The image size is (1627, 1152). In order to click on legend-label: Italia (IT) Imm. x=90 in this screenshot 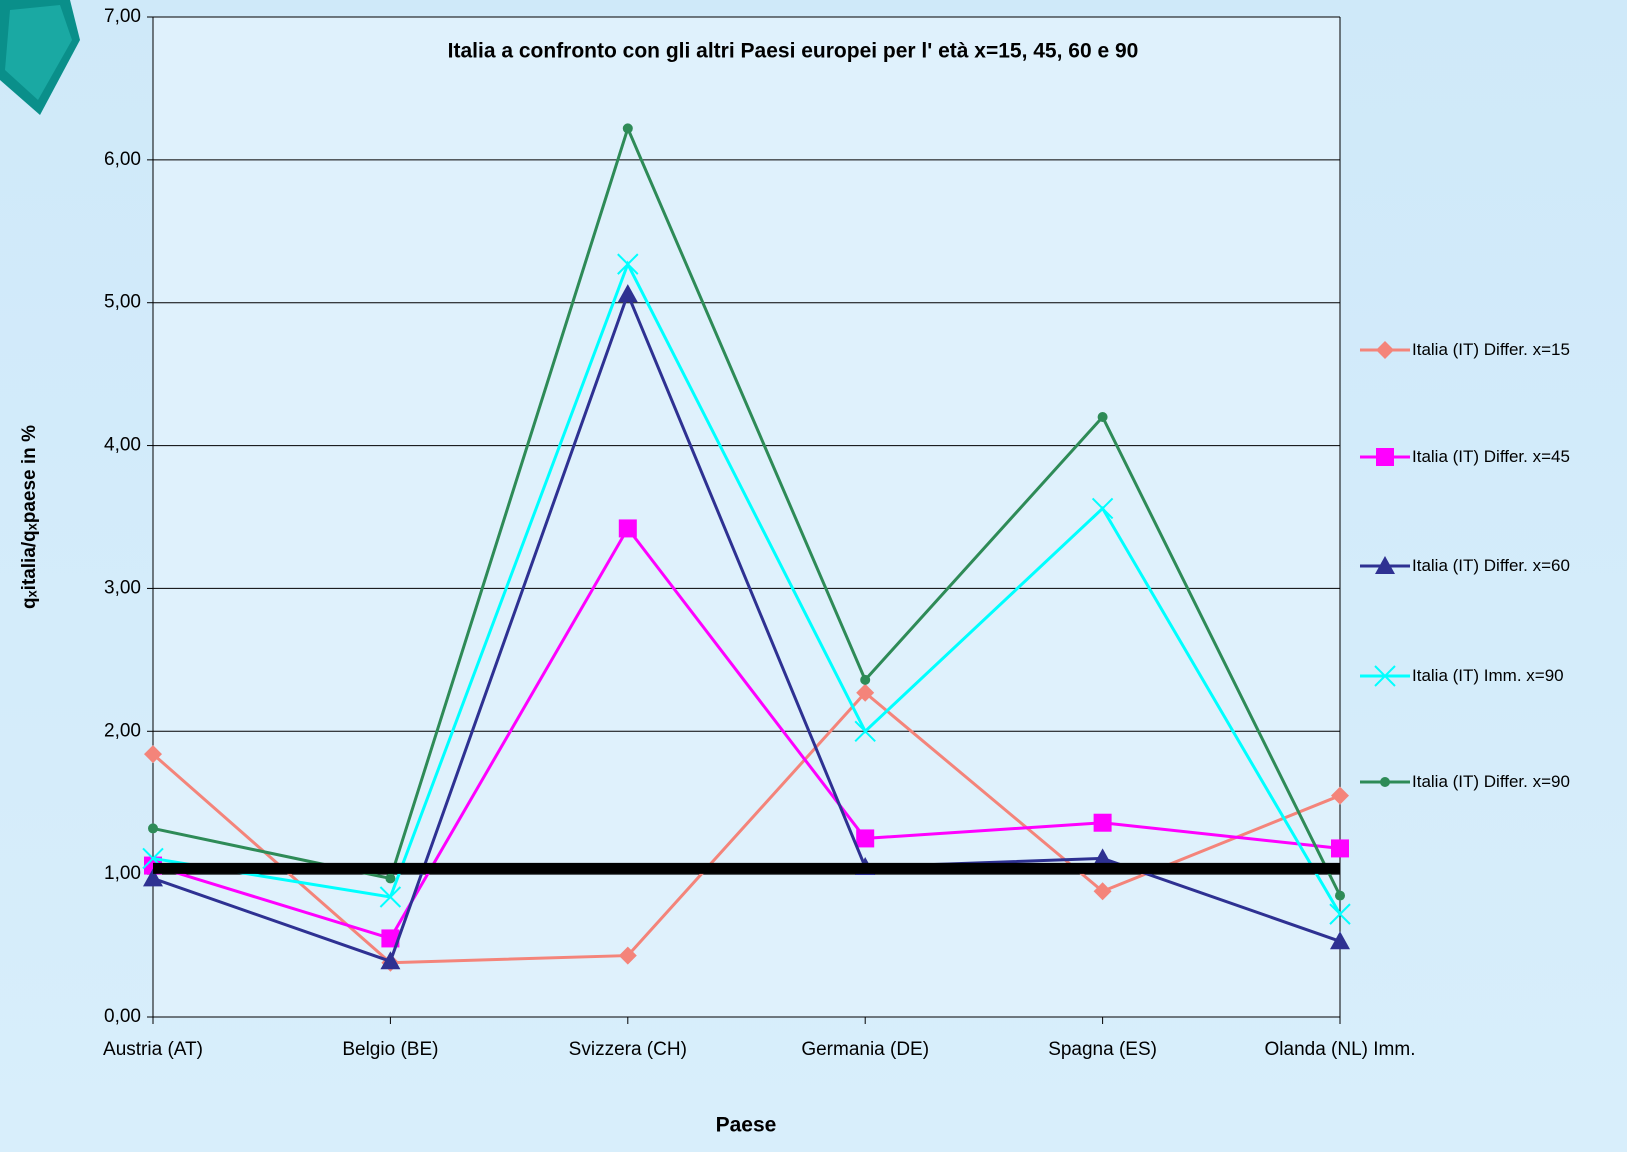, I will do `click(1488, 675)`.